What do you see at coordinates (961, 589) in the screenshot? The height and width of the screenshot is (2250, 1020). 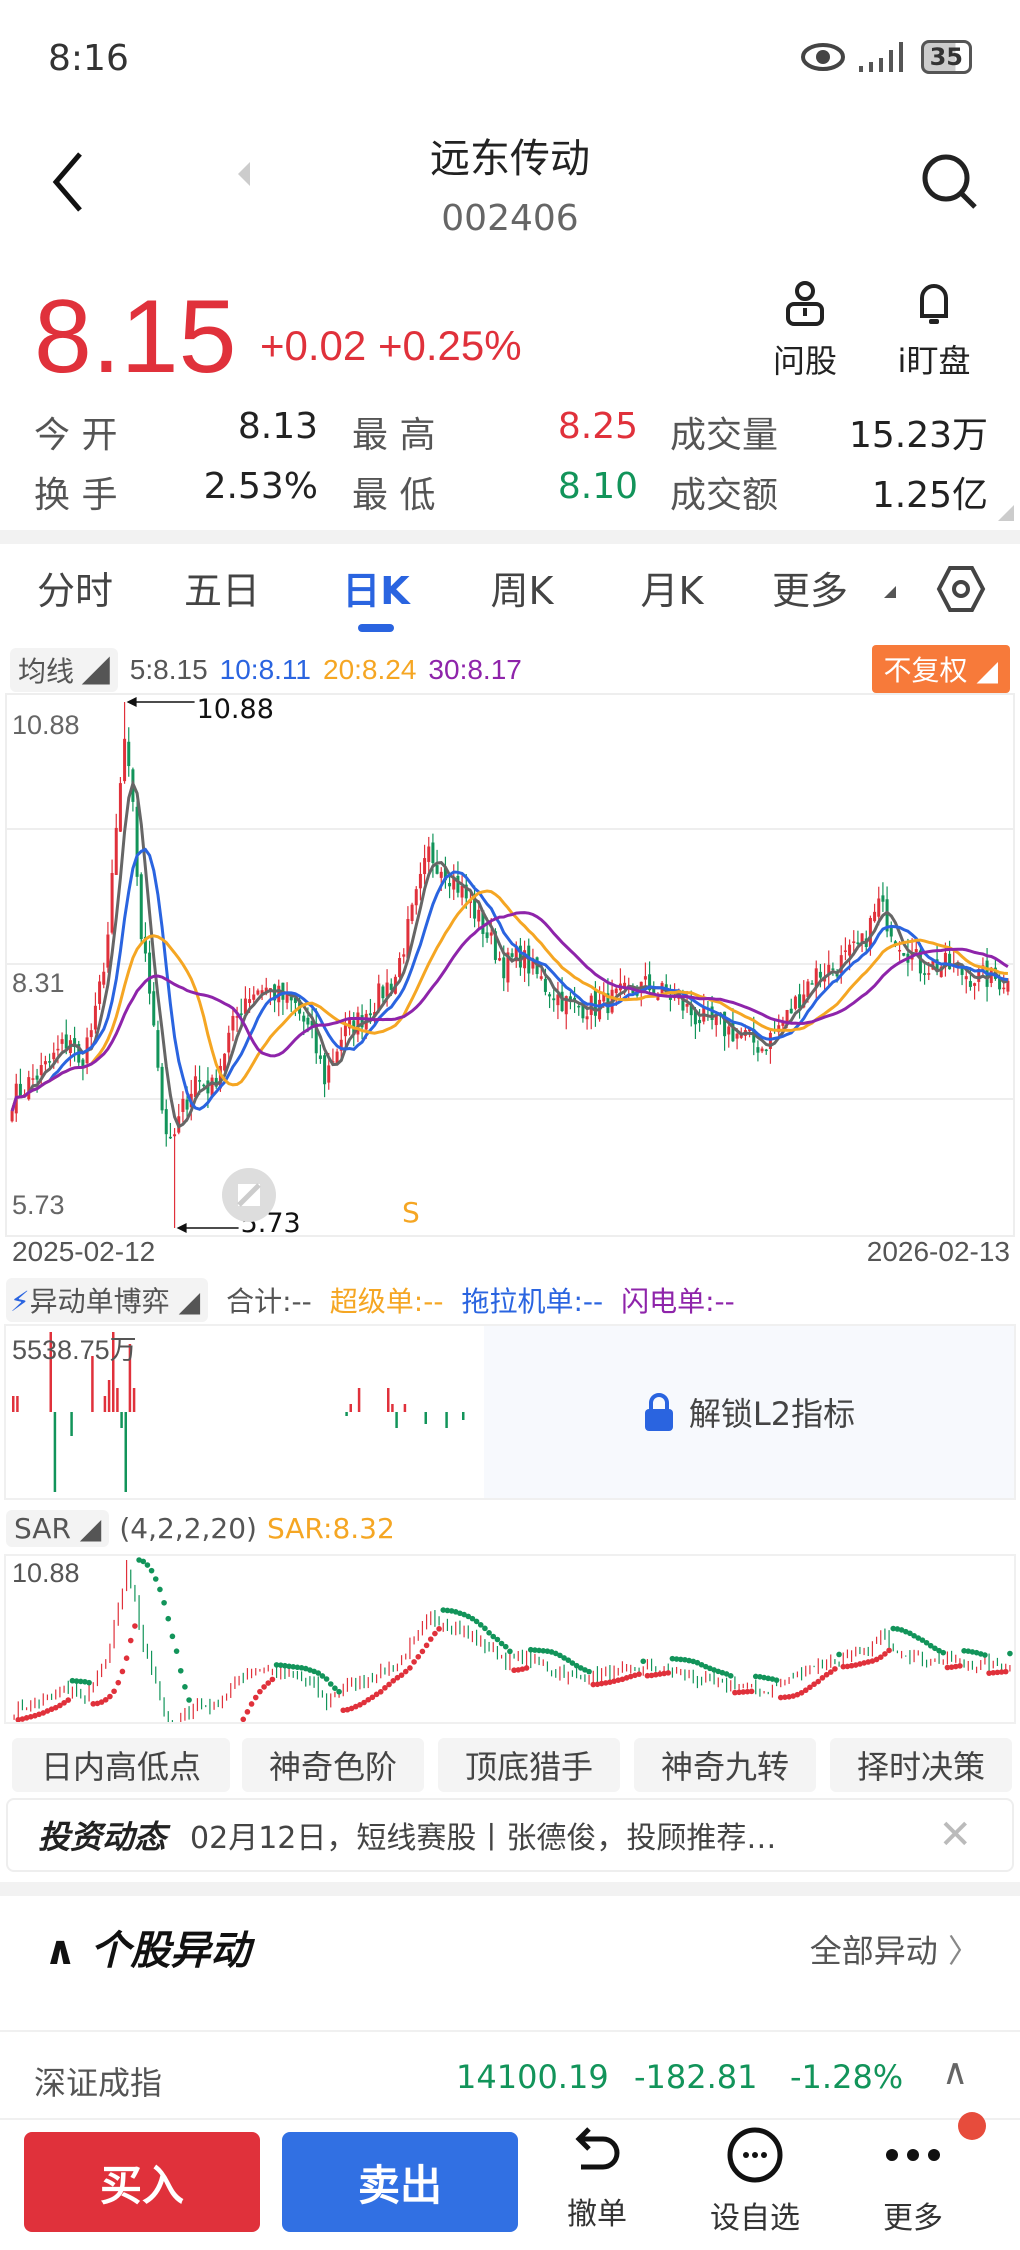 I see `settings-icon` at bounding box center [961, 589].